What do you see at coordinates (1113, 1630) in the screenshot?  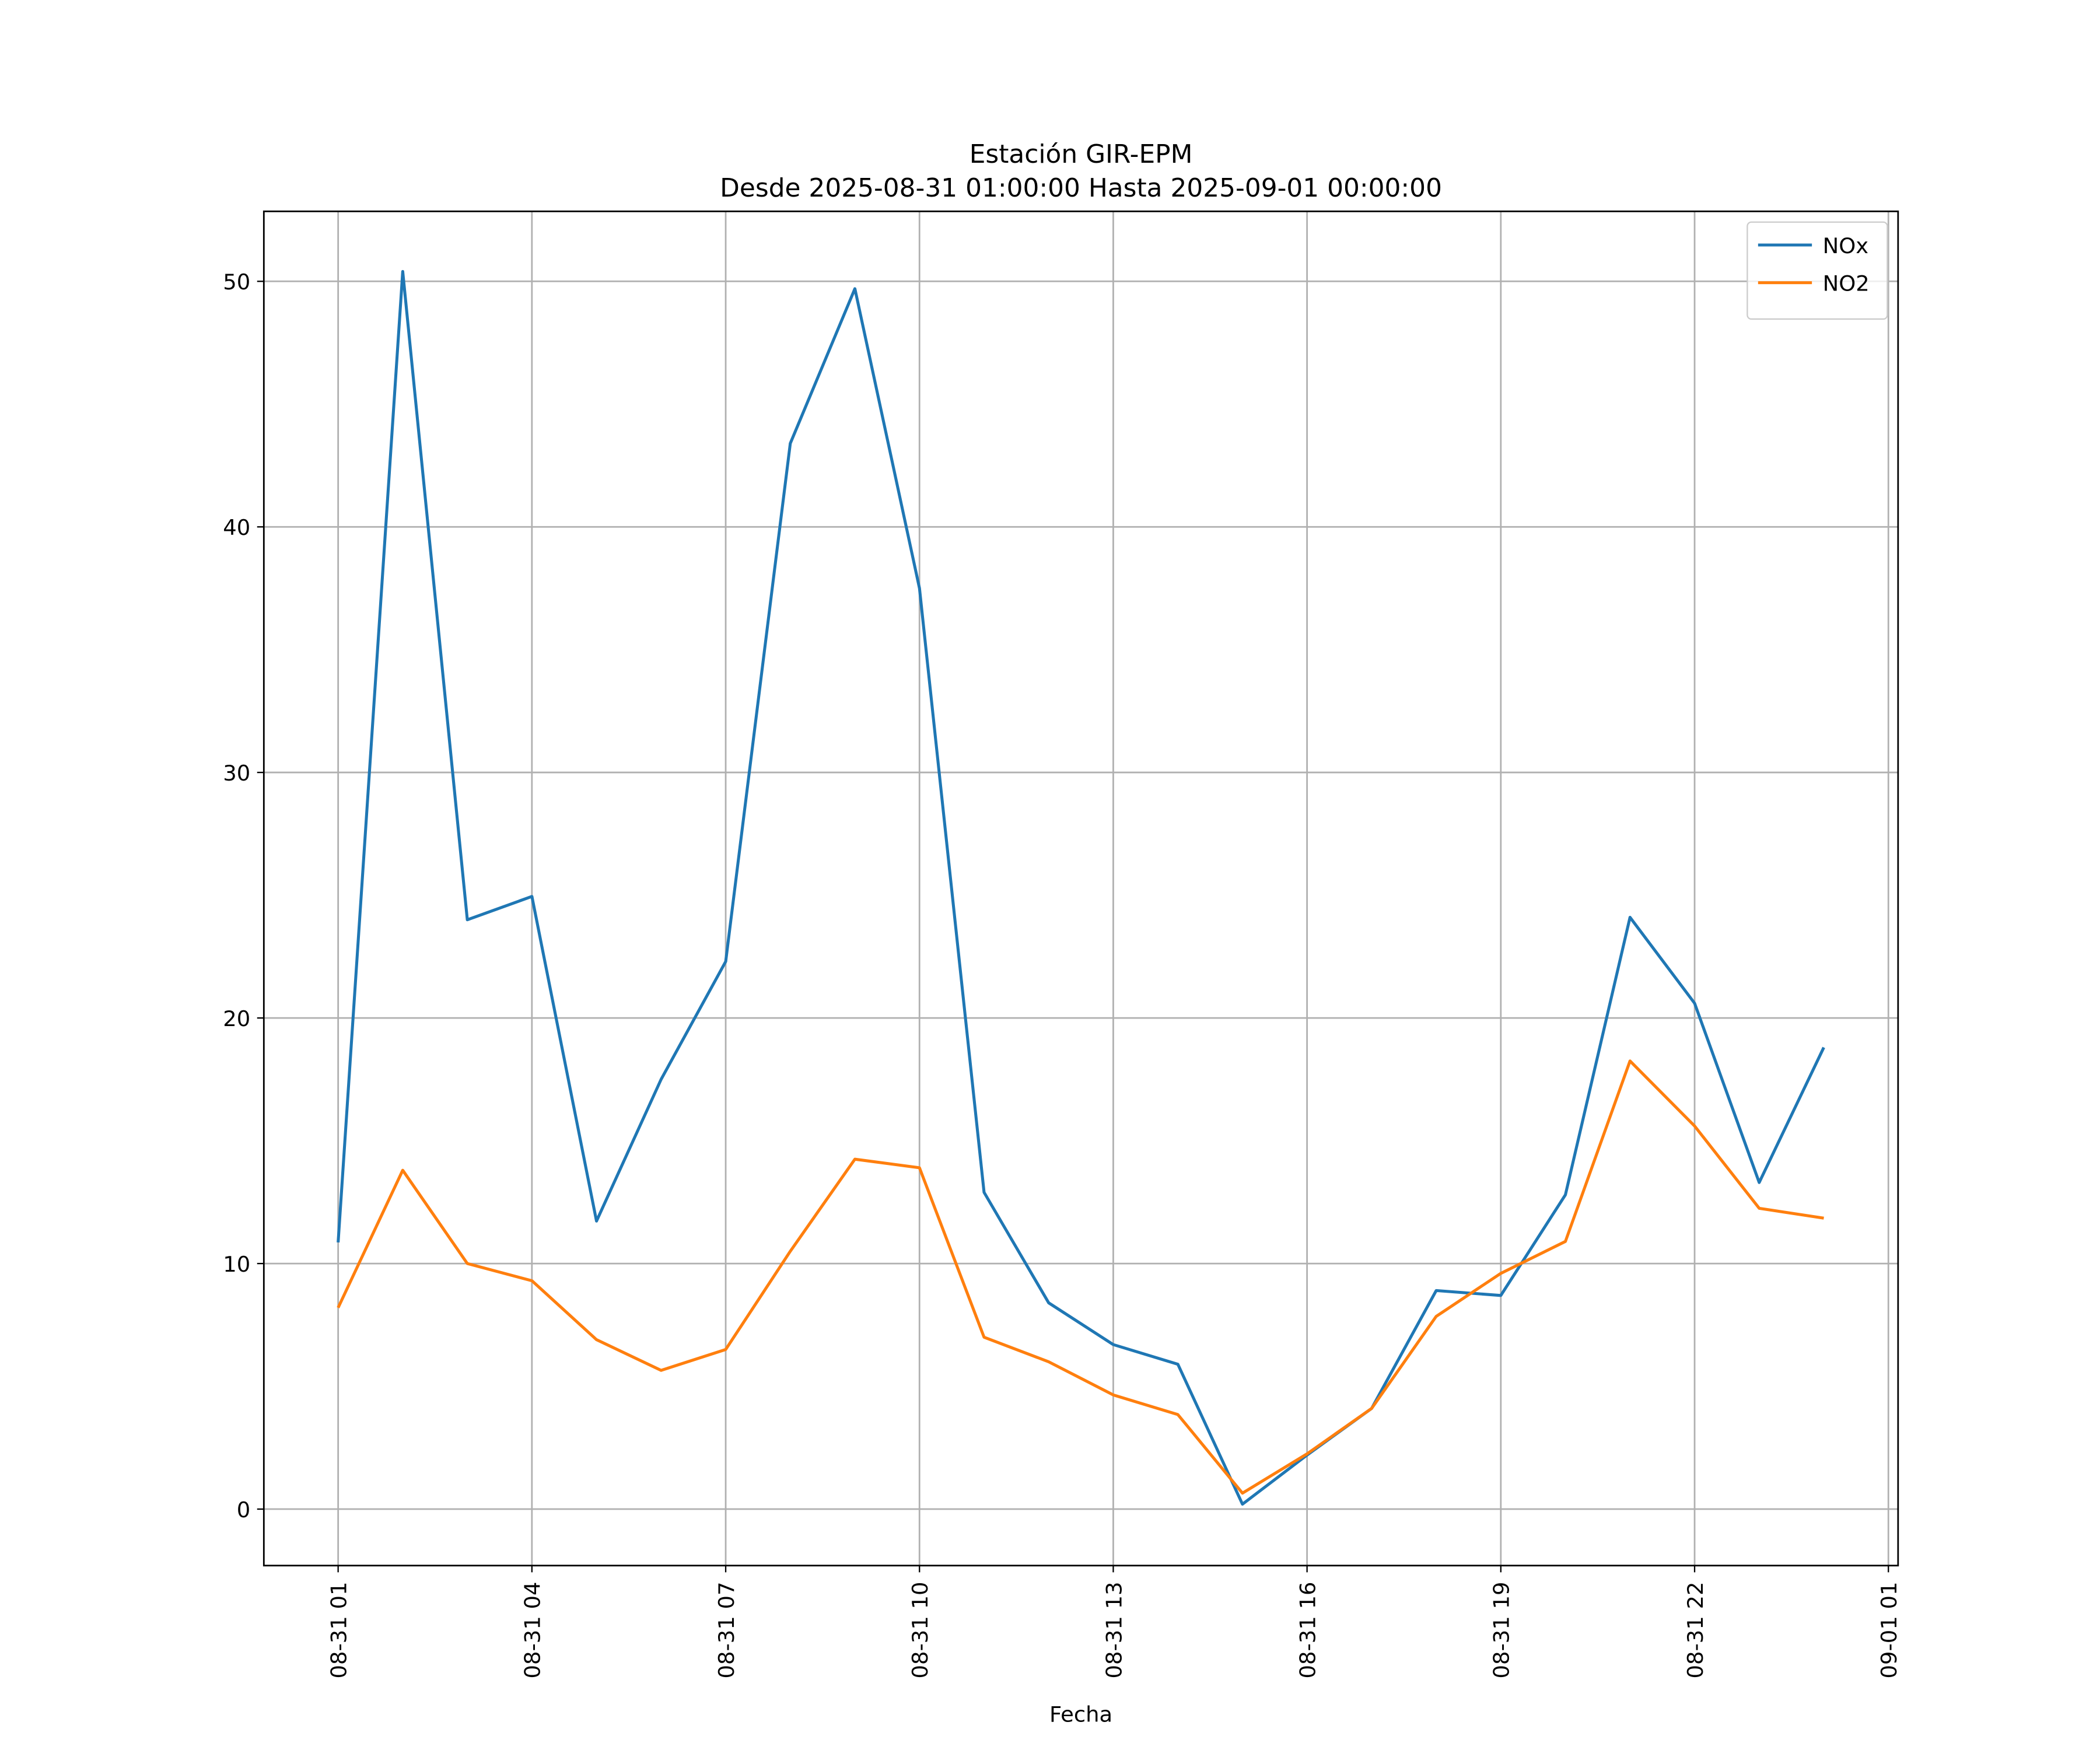 I see `x-tick-label: 08-31 13` at bounding box center [1113, 1630].